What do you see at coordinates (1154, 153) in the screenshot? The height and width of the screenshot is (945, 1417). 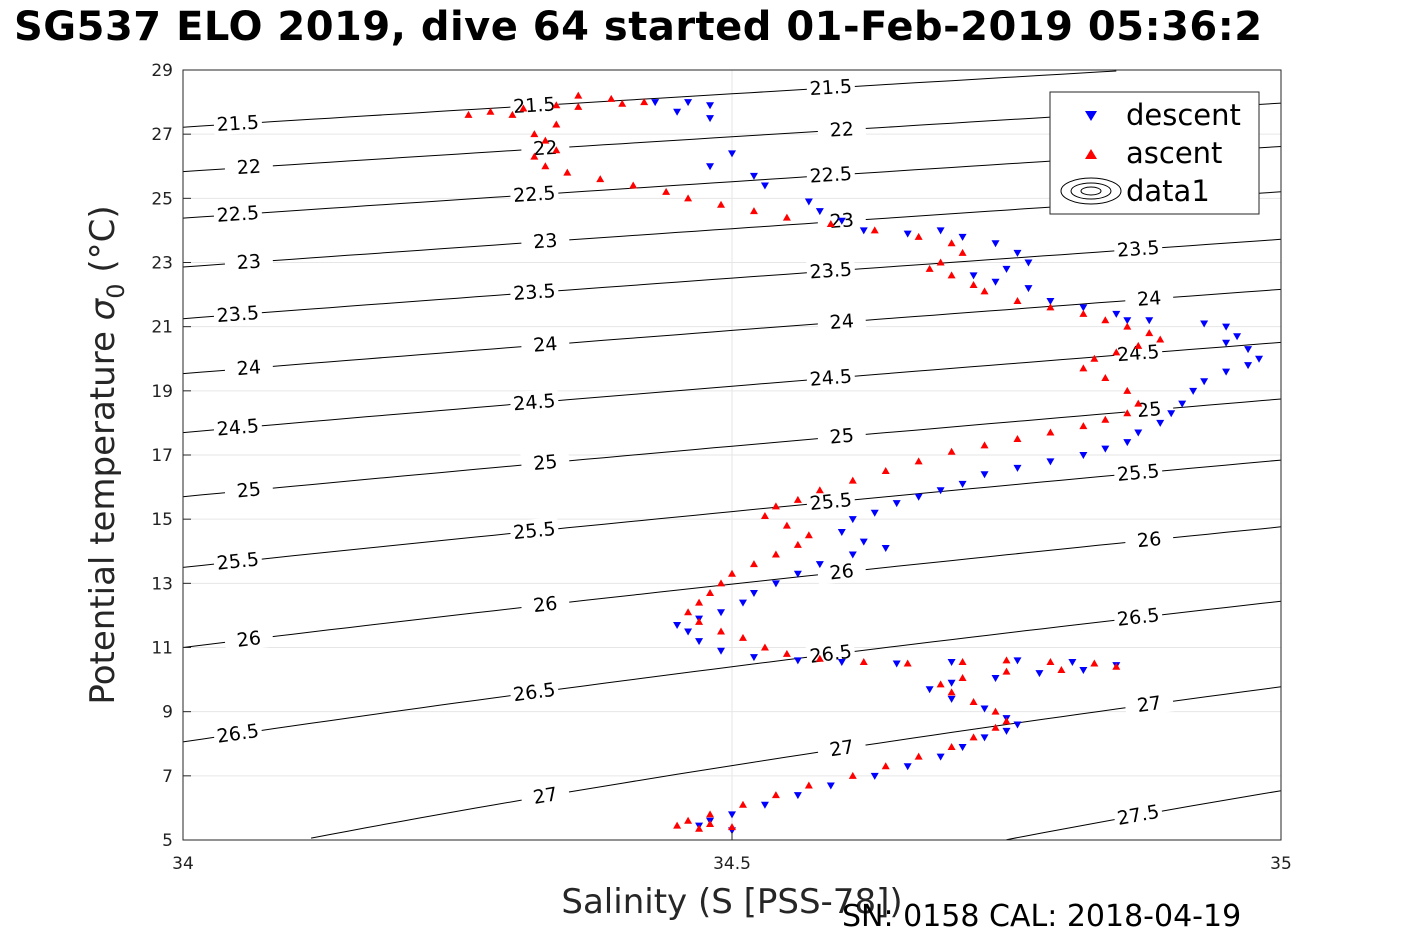 I see `legend: descent ascent data1` at bounding box center [1154, 153].